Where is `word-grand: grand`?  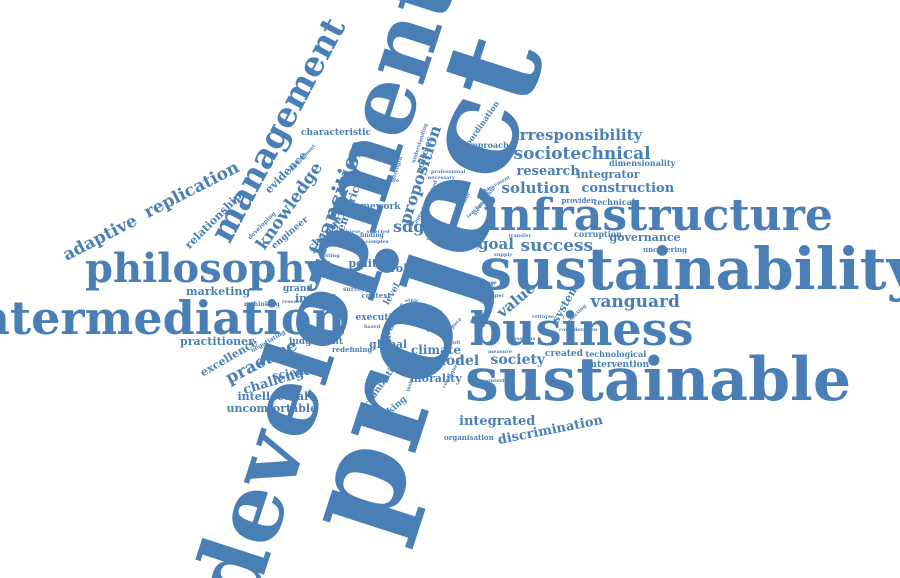 word-grand: grand is located at coordinates (298, 288).